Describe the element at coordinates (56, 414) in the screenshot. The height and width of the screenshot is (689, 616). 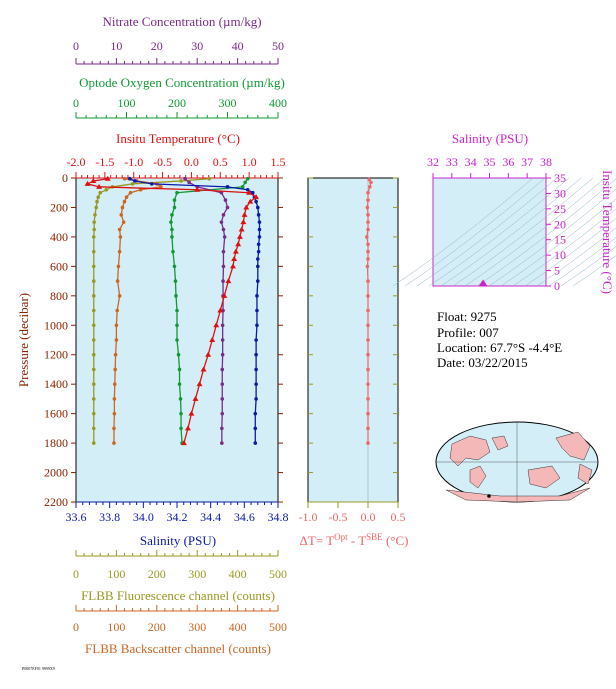
I see `pressure-tick-label: 1600` at that location.